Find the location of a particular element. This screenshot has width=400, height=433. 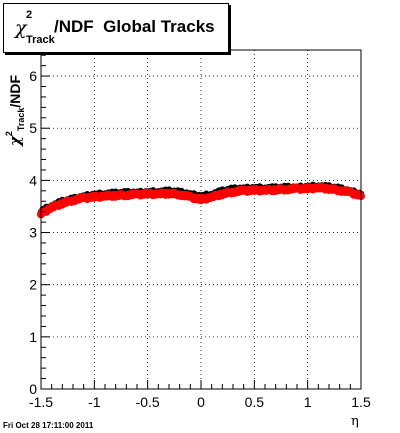

x-axis-label: η is located at coordinates (355, 421).